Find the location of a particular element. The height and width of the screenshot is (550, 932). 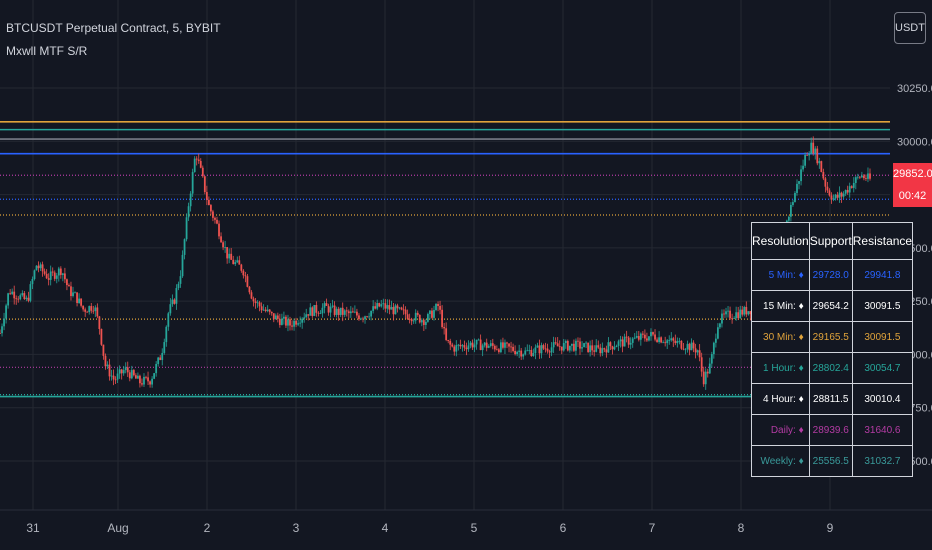

sr-table-row: 1 Hour: ♦ 28802.4 30054.7 is located at coordinates (832, 368).